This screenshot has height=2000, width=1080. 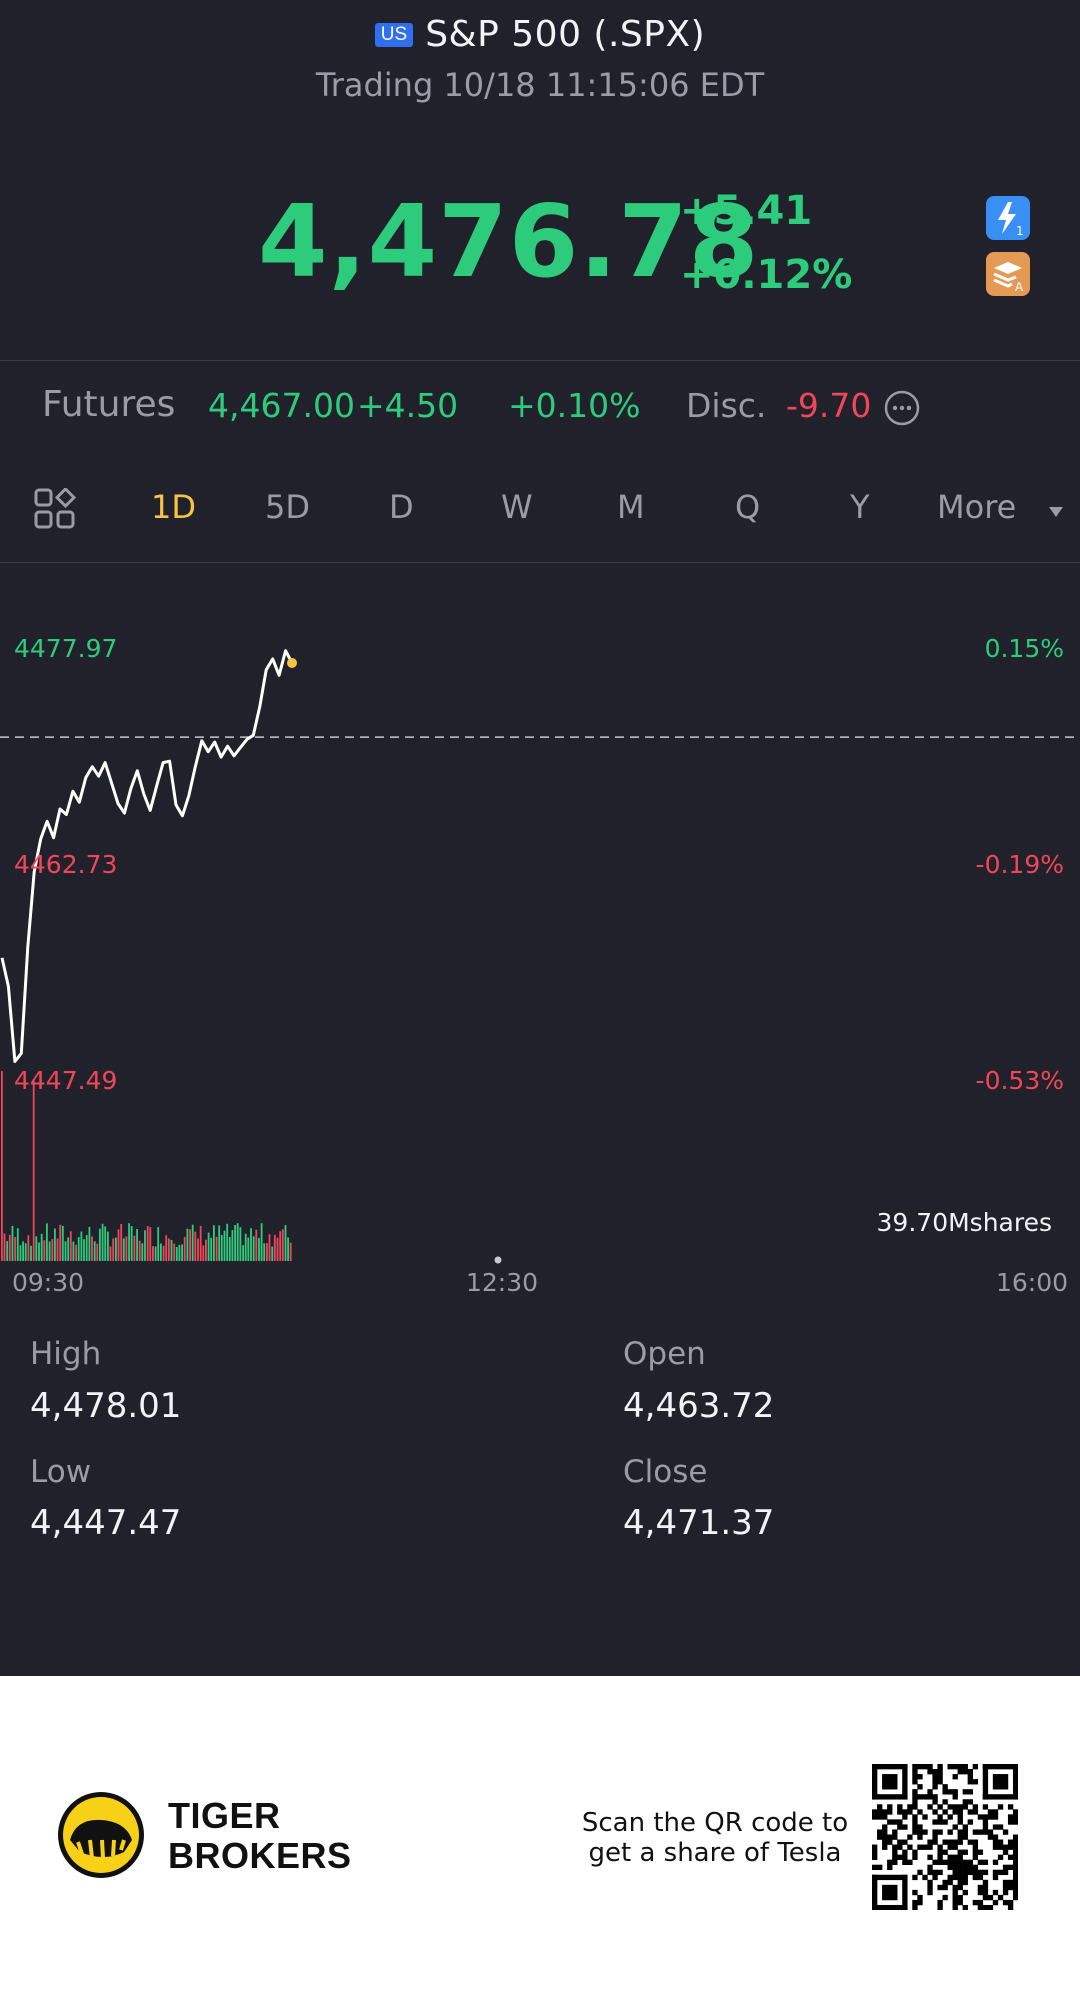 What do you see at coordinates (146, 1166) in the screenshot?
I see `volume-bars` at bounding box center [146, 1166].